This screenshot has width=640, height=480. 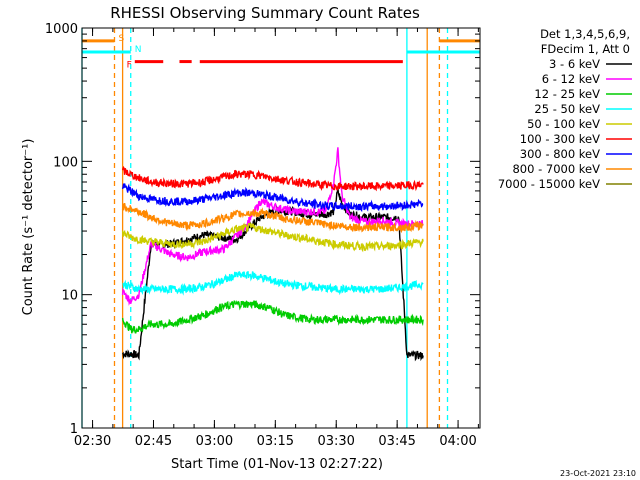 What do you see at coordinates (277, 464) in the screenshot?
I see `x-axis-label: Start Time (01-Nov-13 02:27:22)` at bounding box center [277, 464].